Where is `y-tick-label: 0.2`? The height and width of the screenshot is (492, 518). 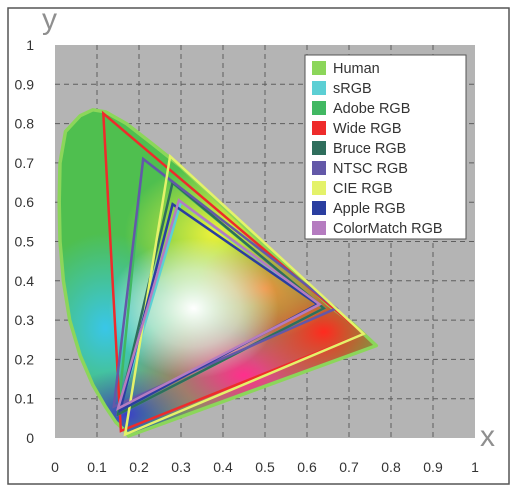 y-tick-label: 0.2 is located at coordinates (25, 359).